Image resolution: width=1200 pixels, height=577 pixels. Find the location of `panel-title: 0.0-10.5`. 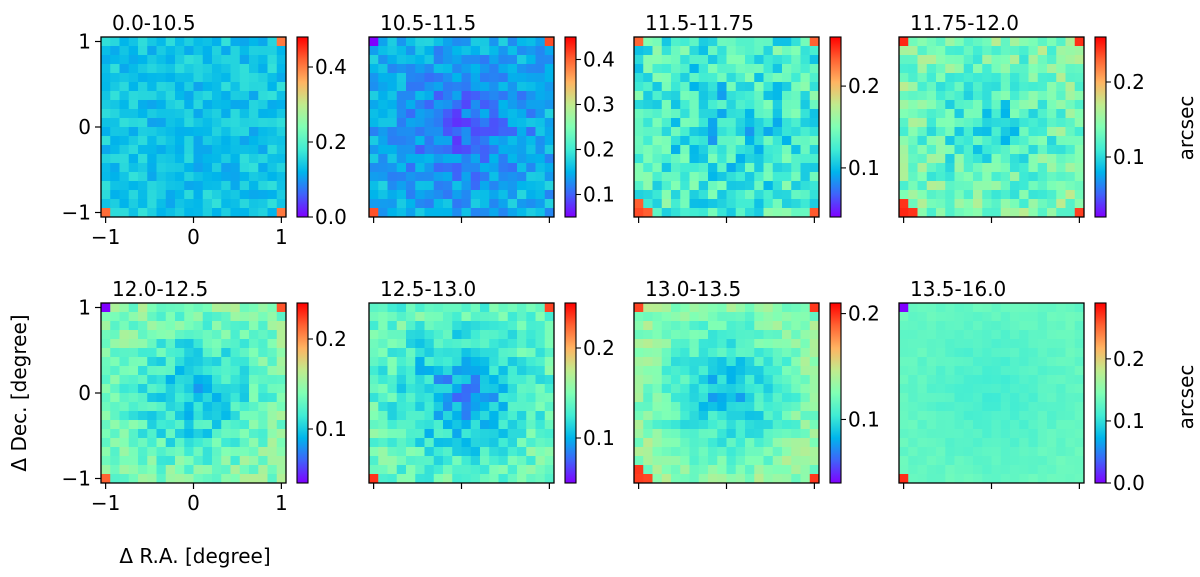

panel-title: 0.0-10.5 is located at coordinates (154, 23).